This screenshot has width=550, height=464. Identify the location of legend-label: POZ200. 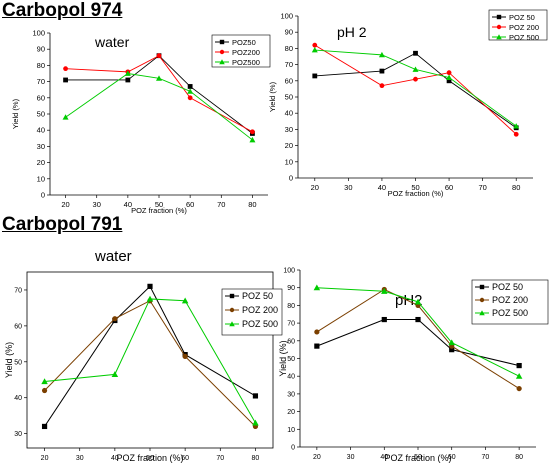
(246, 52).